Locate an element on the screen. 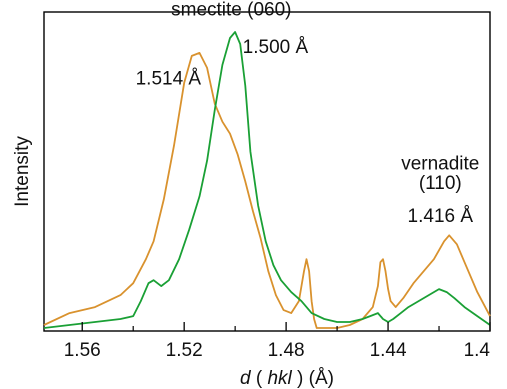 This screenshot has height=389, width=507. x-tick-label: 1.52 is located at coordinates (184, 350).